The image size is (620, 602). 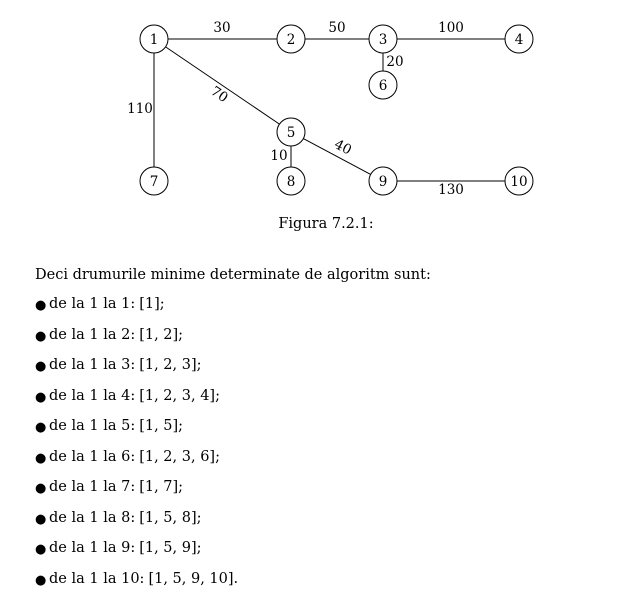 What do you see at coordinates (92, 517) in the screenshot?
I see `path-label: de la 1 la 8:` at bounding box center [92, 517].